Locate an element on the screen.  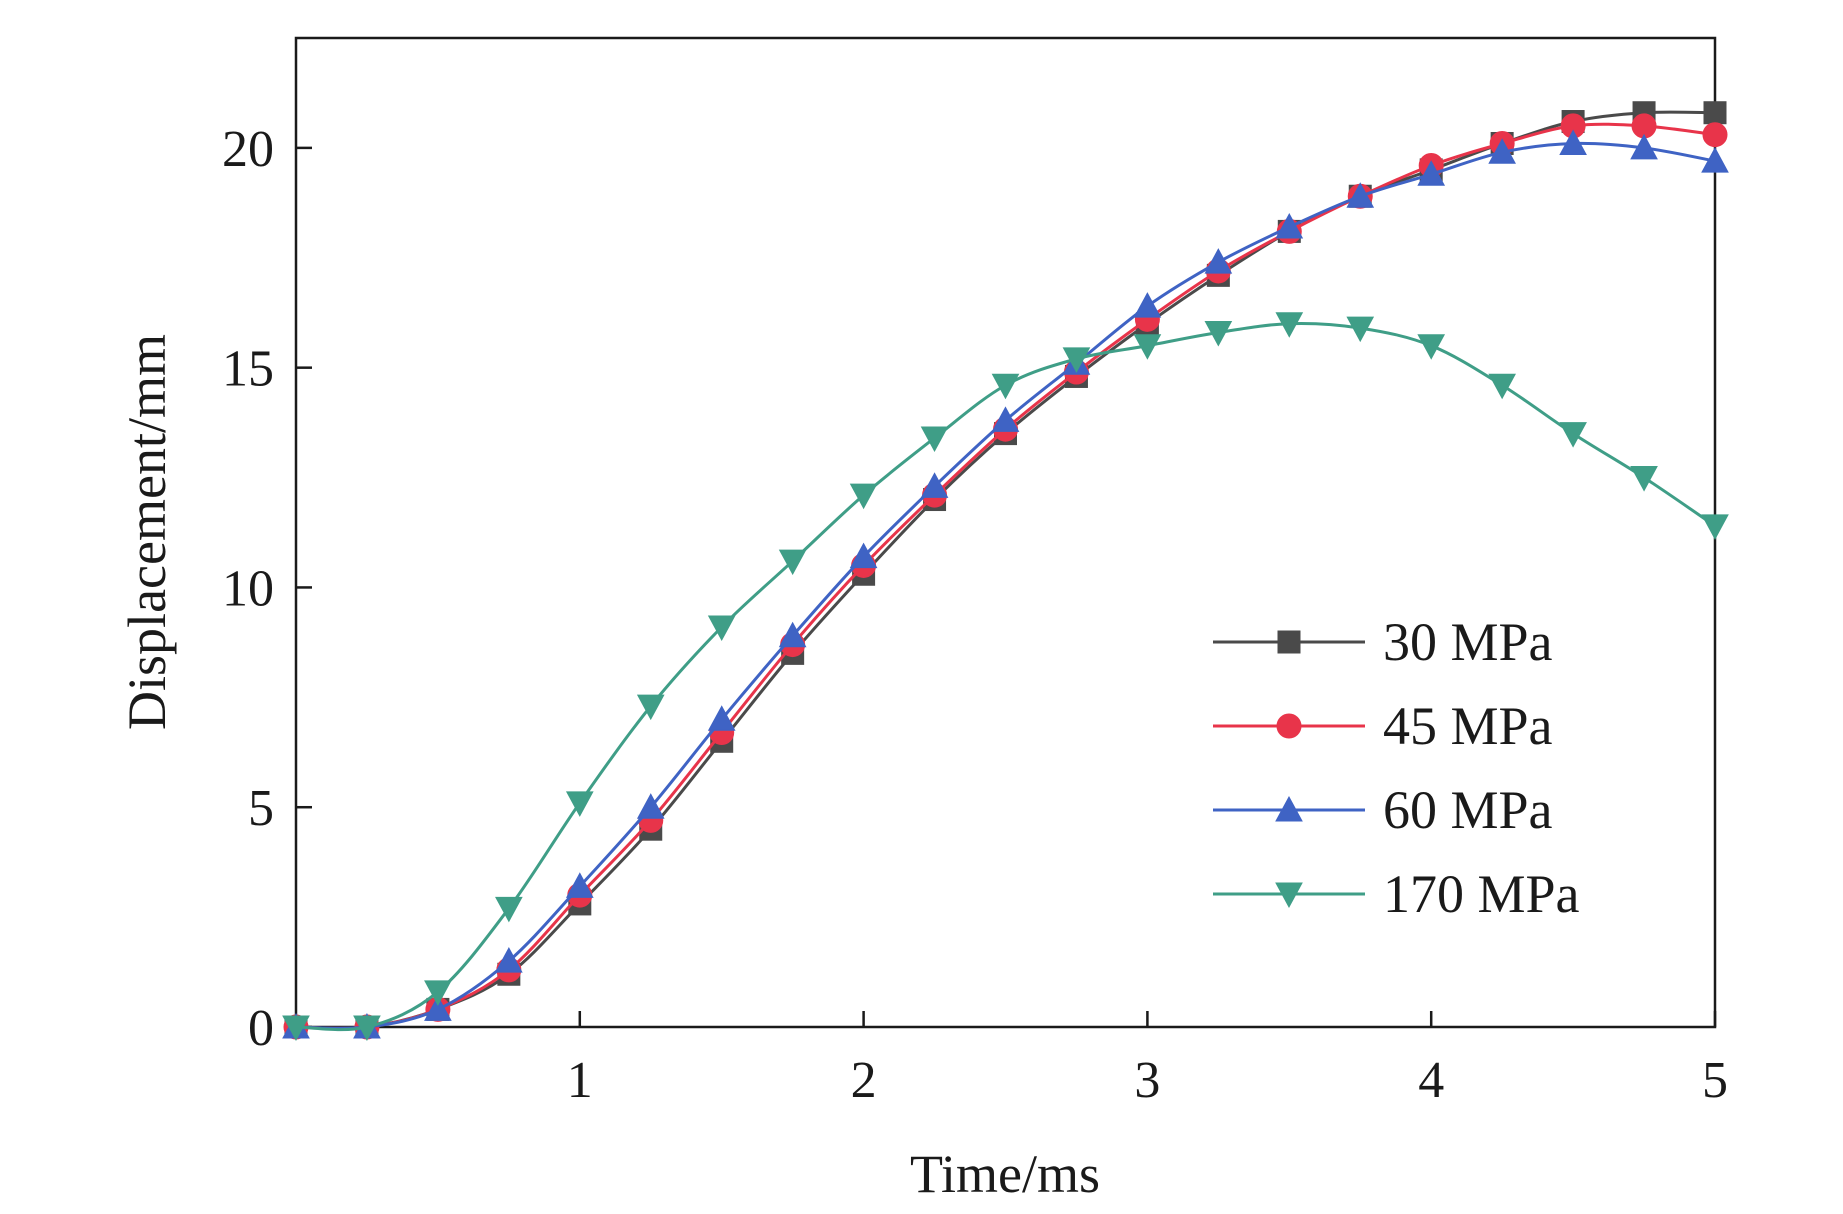
y-axis: 0 5 10 15 20 is located at coordinates (267, 589).